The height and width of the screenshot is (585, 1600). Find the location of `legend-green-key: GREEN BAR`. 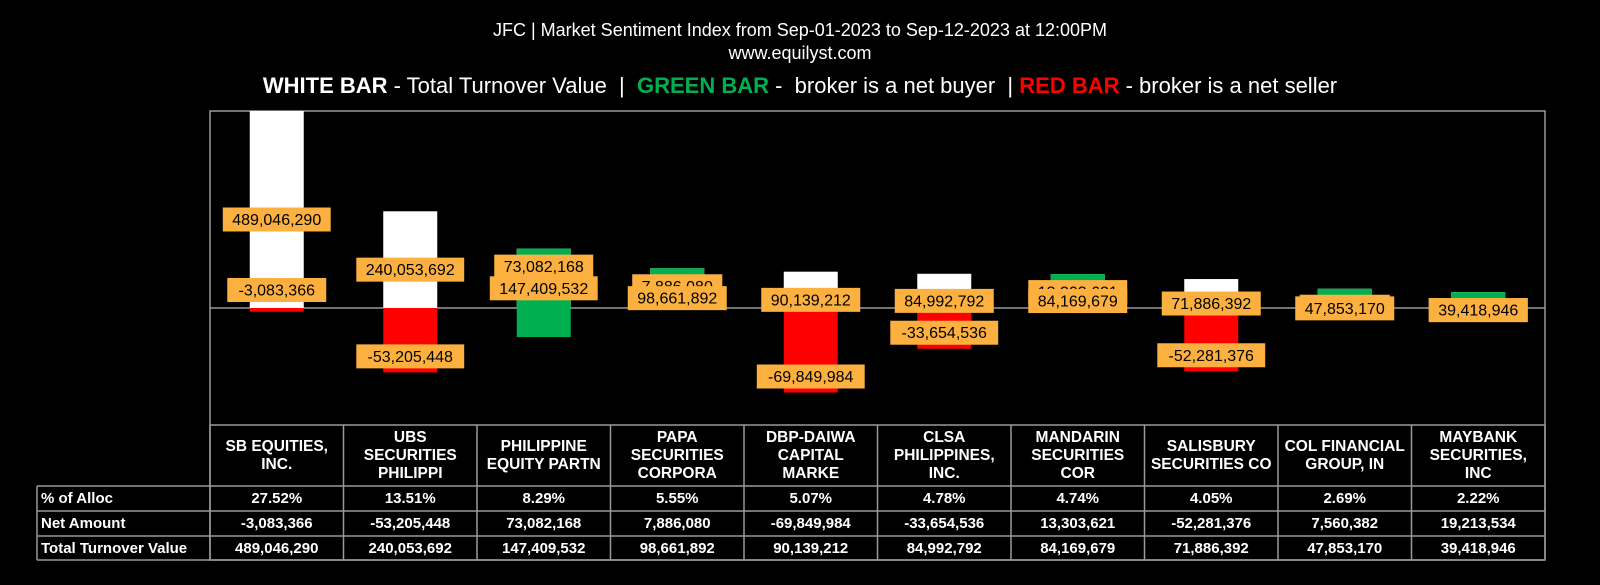

legend-green-key: GREEN BAR is located at coordinates (702, 85).